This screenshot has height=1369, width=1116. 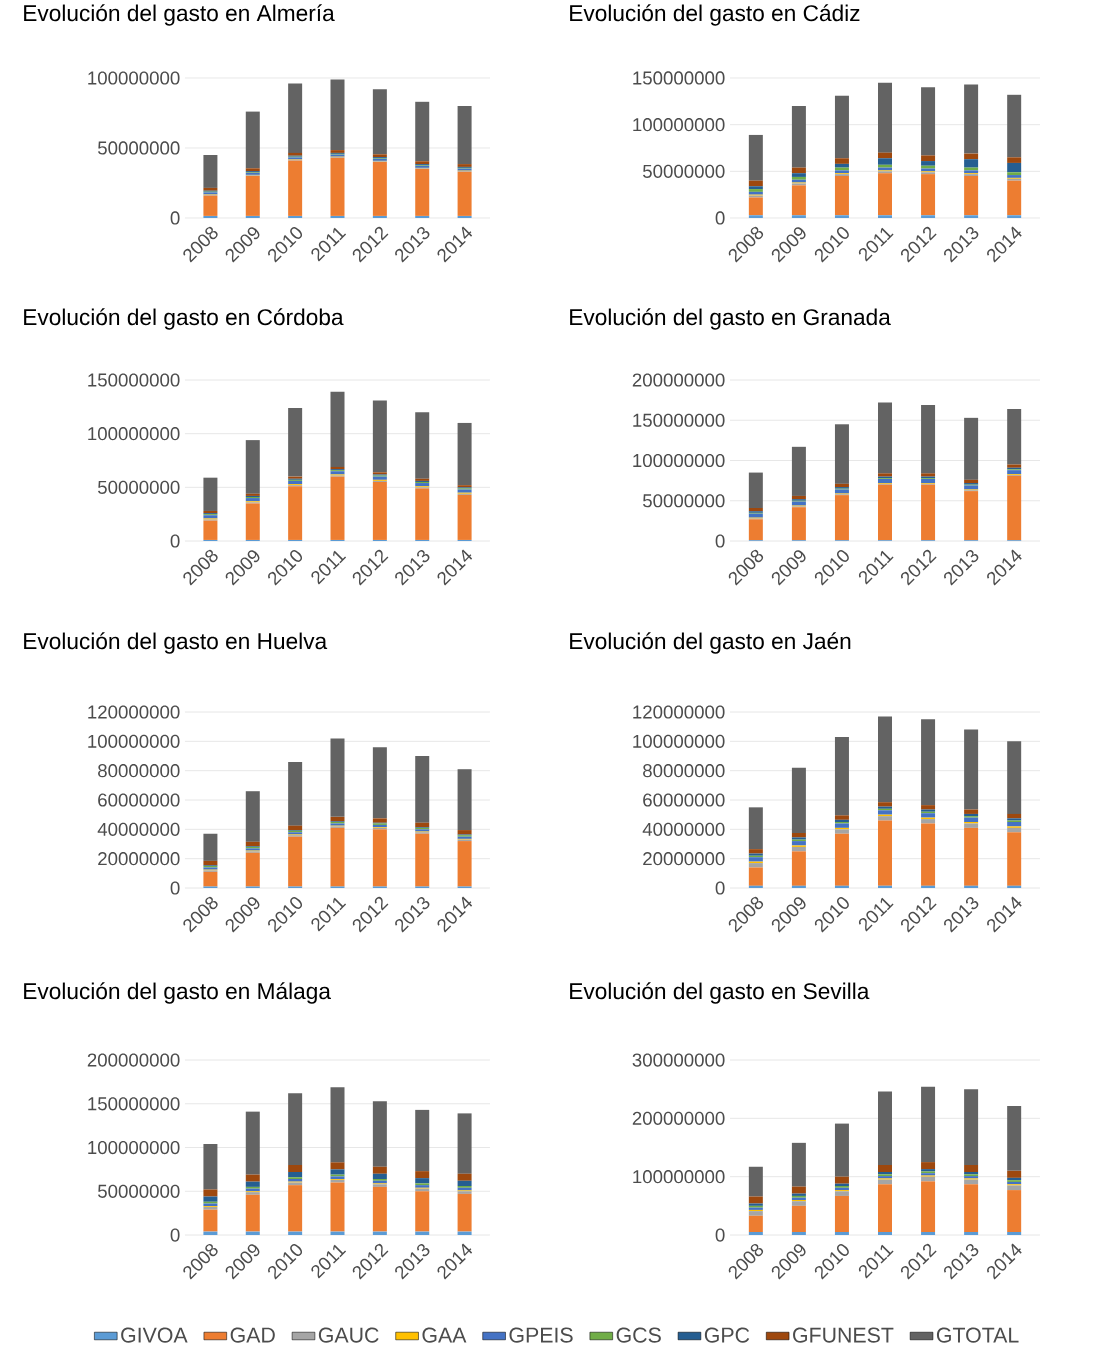 What do you see at coordinates (727, 1335) in the screenshot?
I see `legend-label: GPC` at bounding box center [727, 1335].